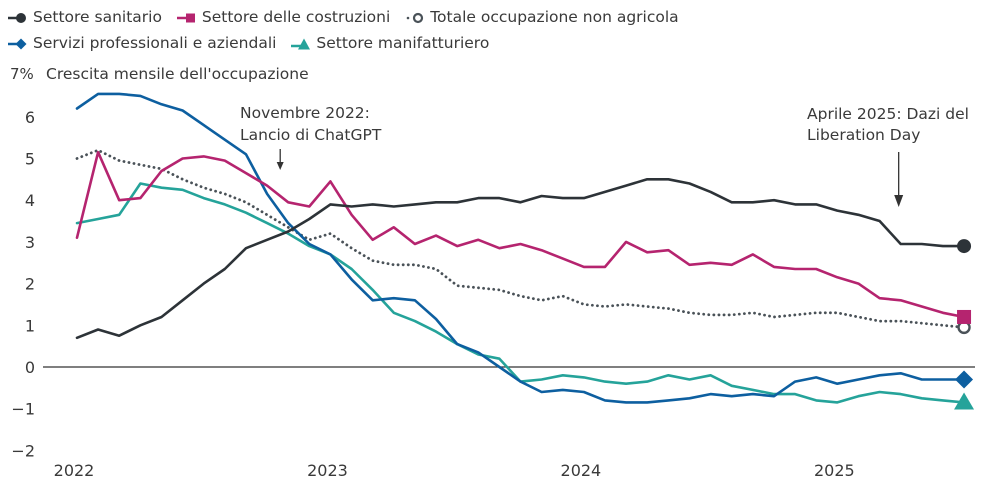  What do you see at coordinates (30, 159) in the screenshot?
I see `y-tick-label: 5` at bounding box center [30, 159].